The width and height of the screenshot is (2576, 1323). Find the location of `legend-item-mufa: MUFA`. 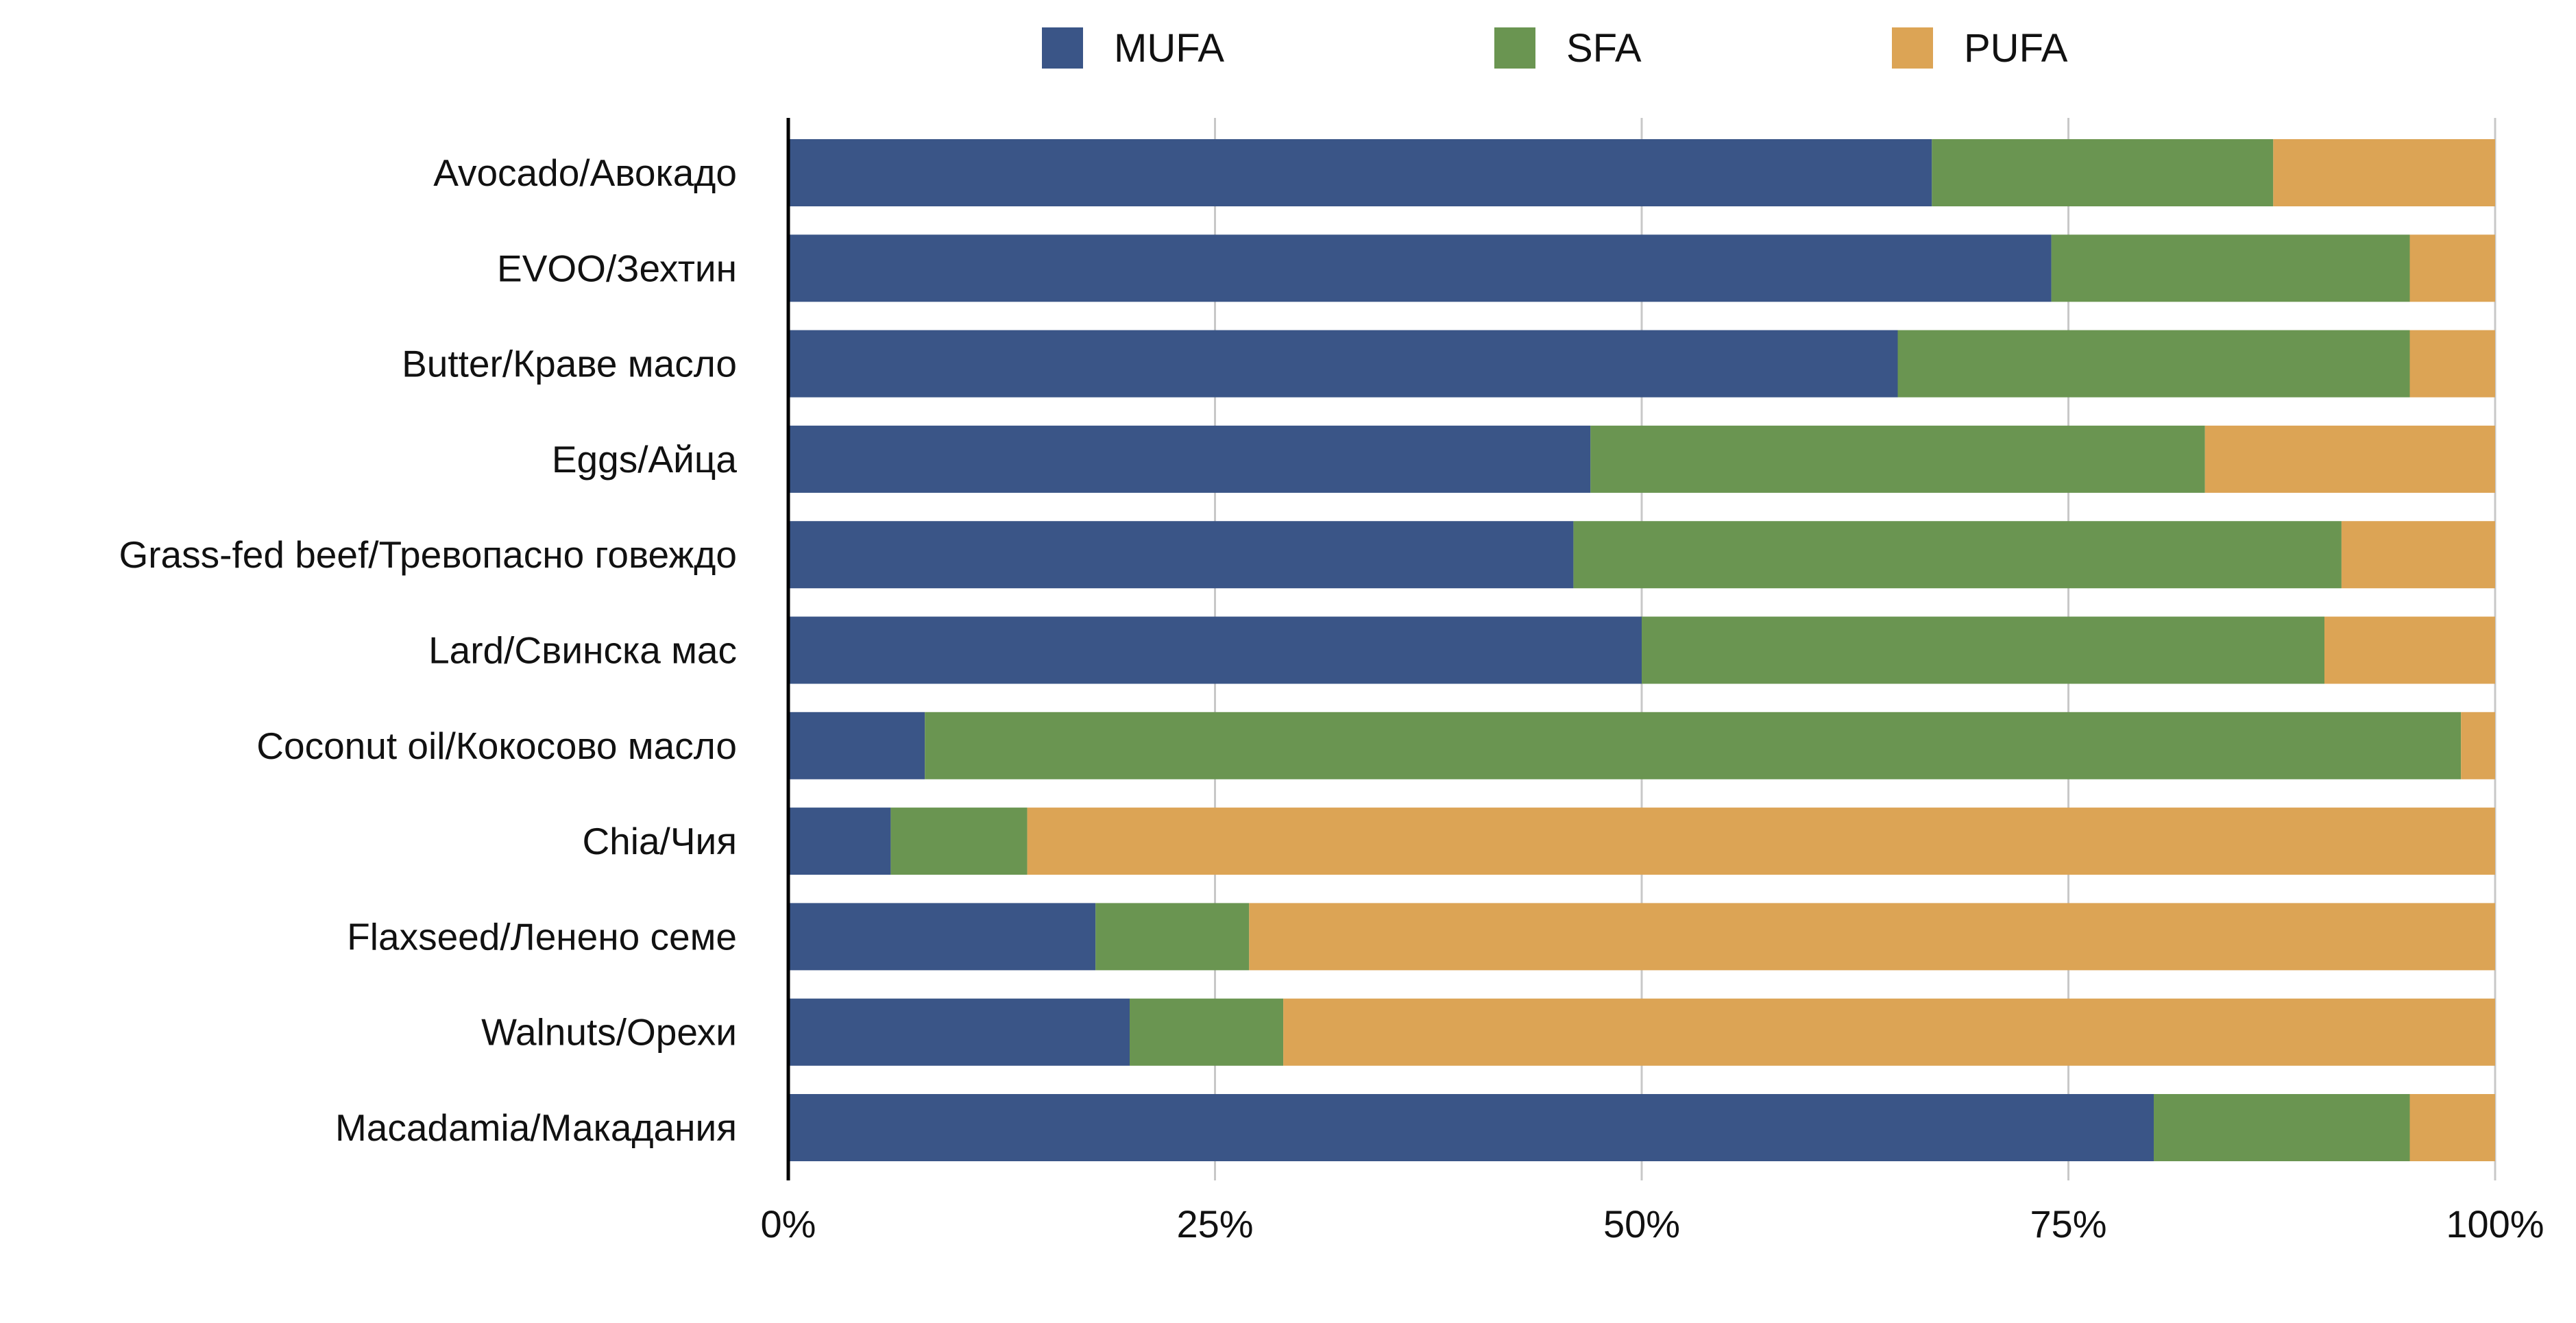

legend-item-mufa: MUFA is located at coordinates (1133, 48).